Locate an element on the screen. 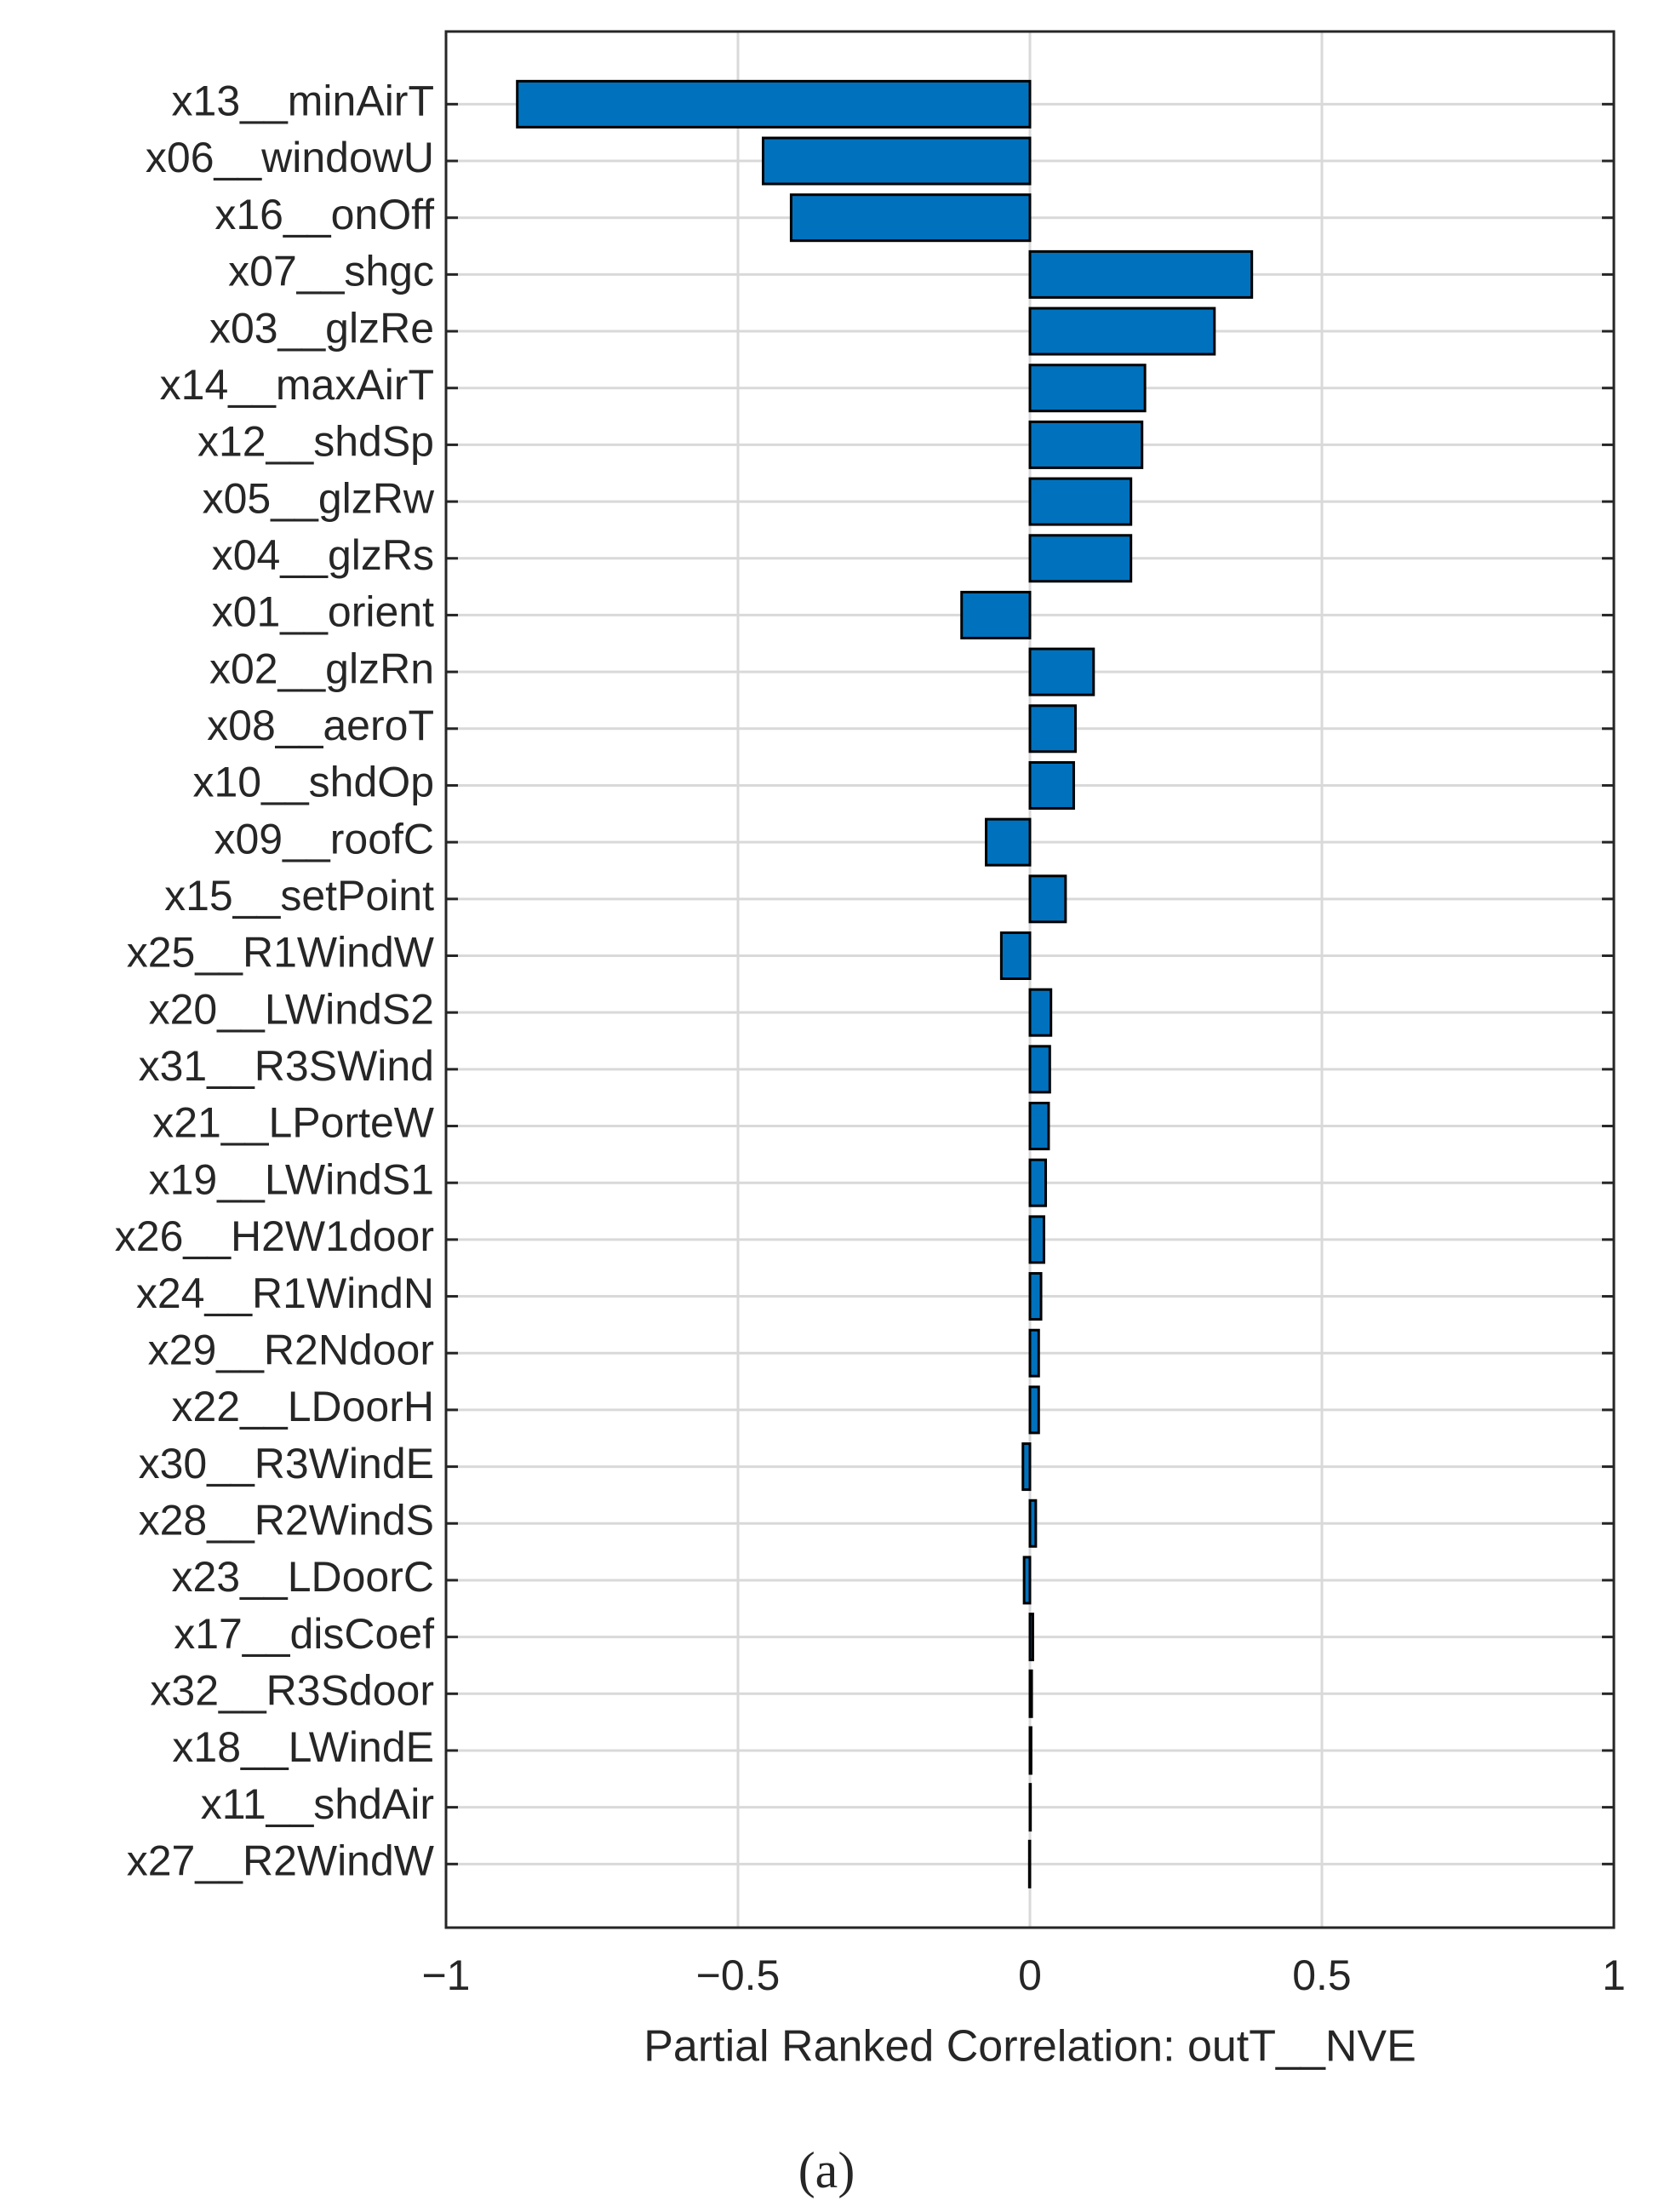 The height and width of the screenshot is (2212, 1653). y-tick-label: x14__maxAirT is located at coordinates (297, 385).